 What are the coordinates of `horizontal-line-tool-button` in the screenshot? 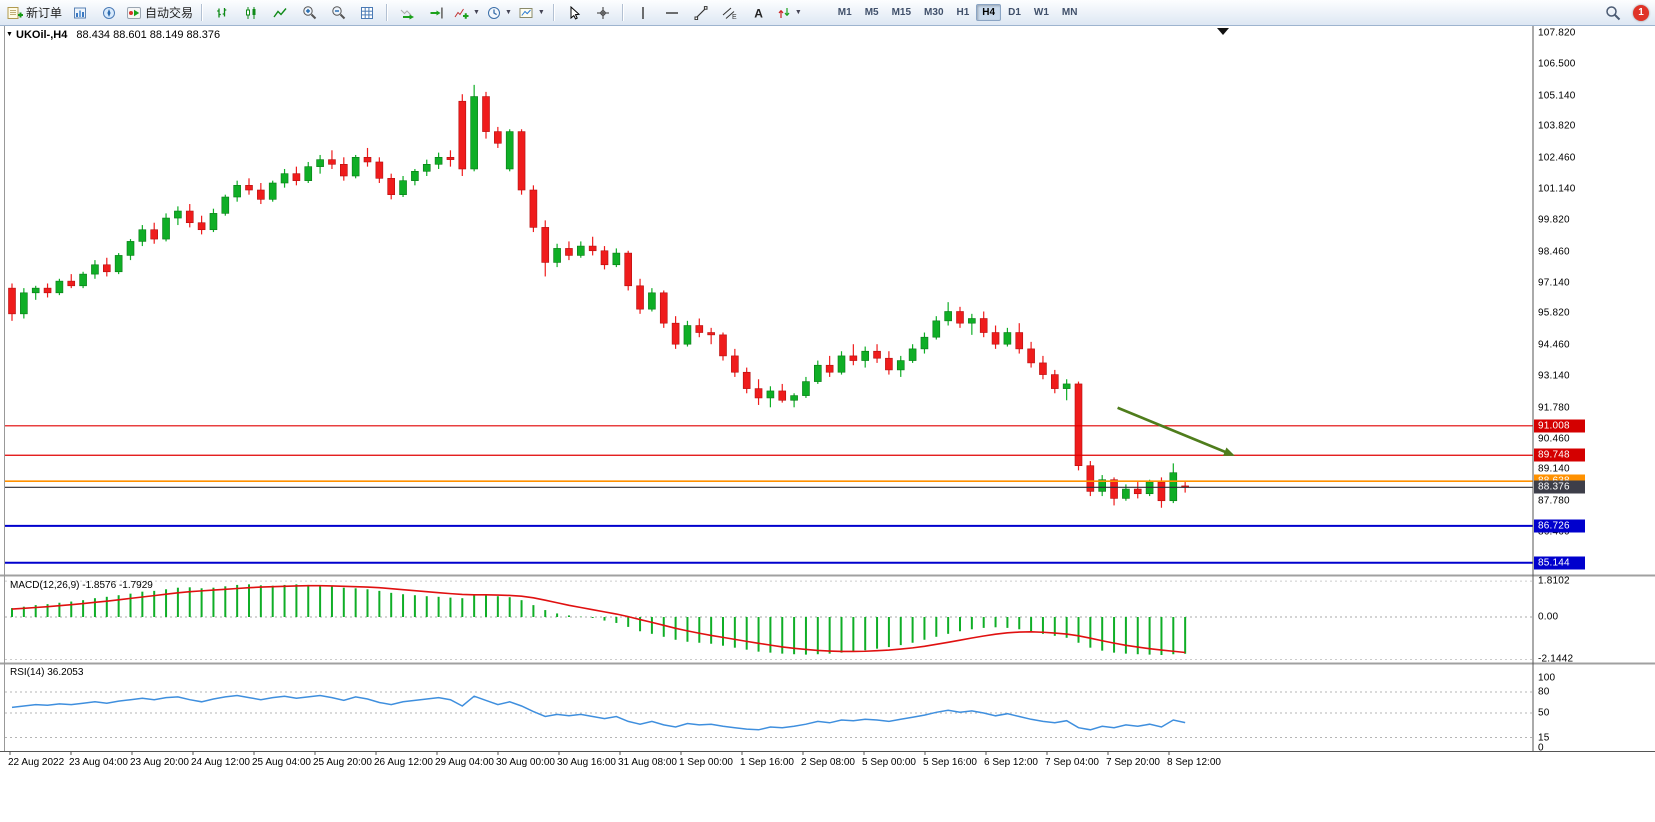 It's located at (672, 12).